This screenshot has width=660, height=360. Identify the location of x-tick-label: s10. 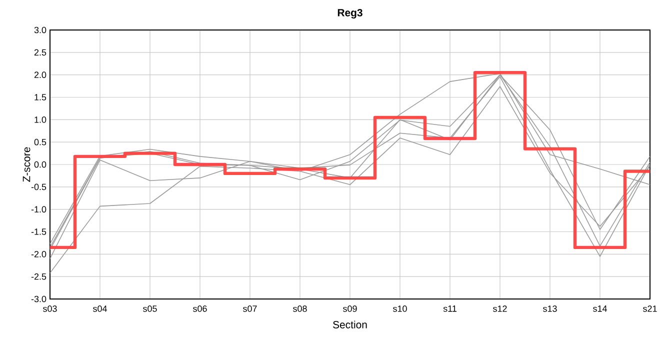
(400, 309).